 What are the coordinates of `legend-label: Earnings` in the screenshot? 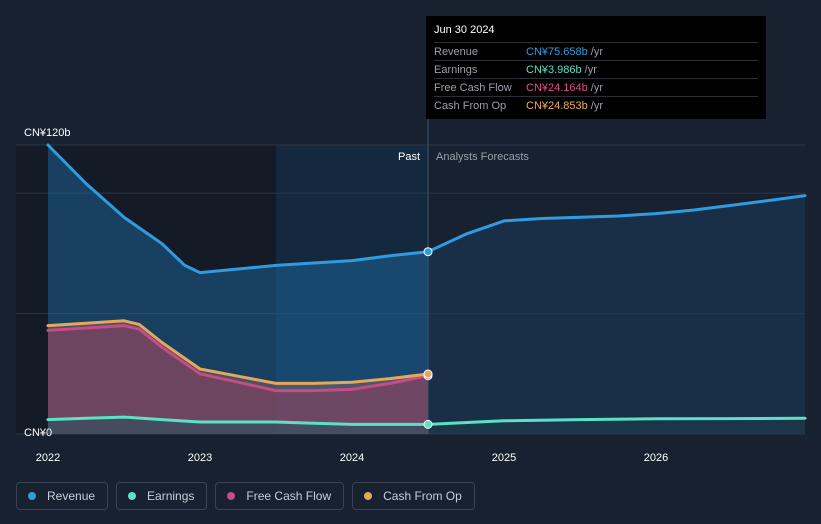 It's located at (171, 496).